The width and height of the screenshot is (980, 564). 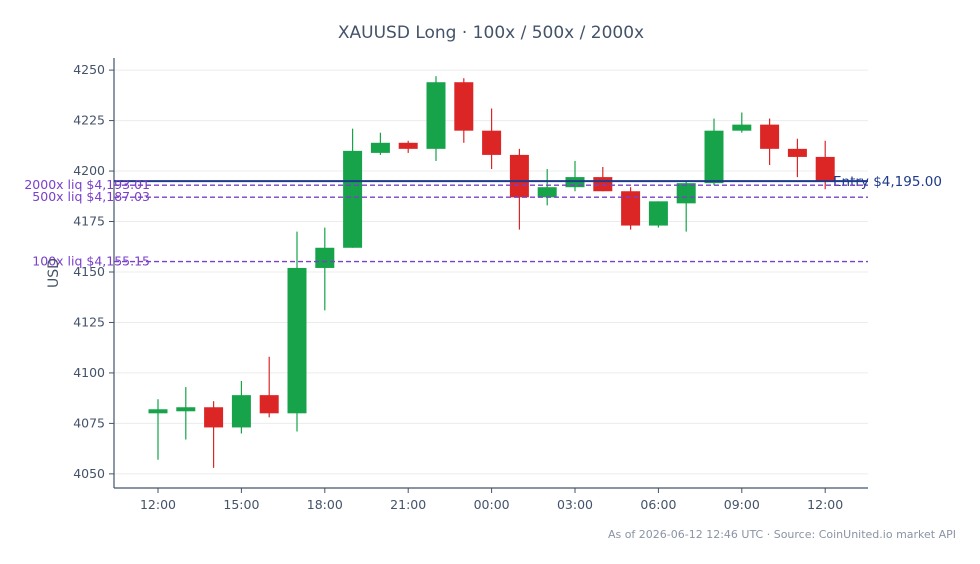 What do you see at coordinates (89, 120) in the screenshot?
I see `y-tick-label: 4225` at bounding box center [89, 120].